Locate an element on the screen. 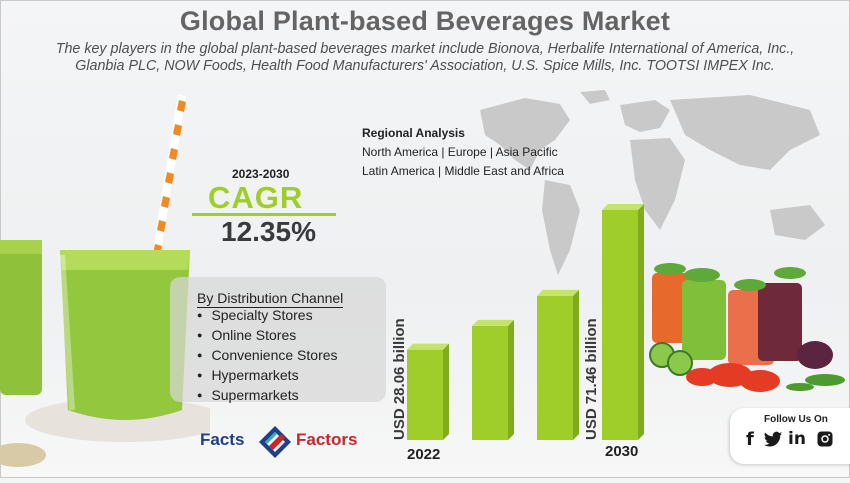  logo-text-factors: Factors is located at coordinates (327, 439).